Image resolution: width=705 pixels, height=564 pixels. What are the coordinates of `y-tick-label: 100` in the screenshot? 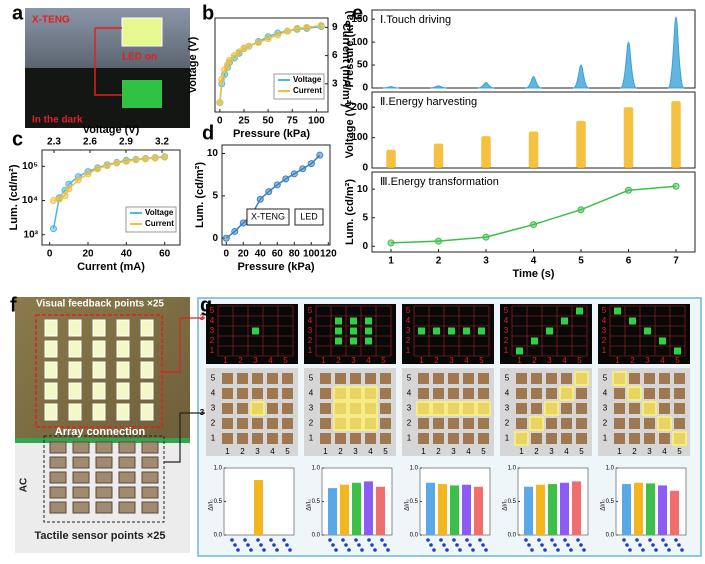 It's located at (359, 42).